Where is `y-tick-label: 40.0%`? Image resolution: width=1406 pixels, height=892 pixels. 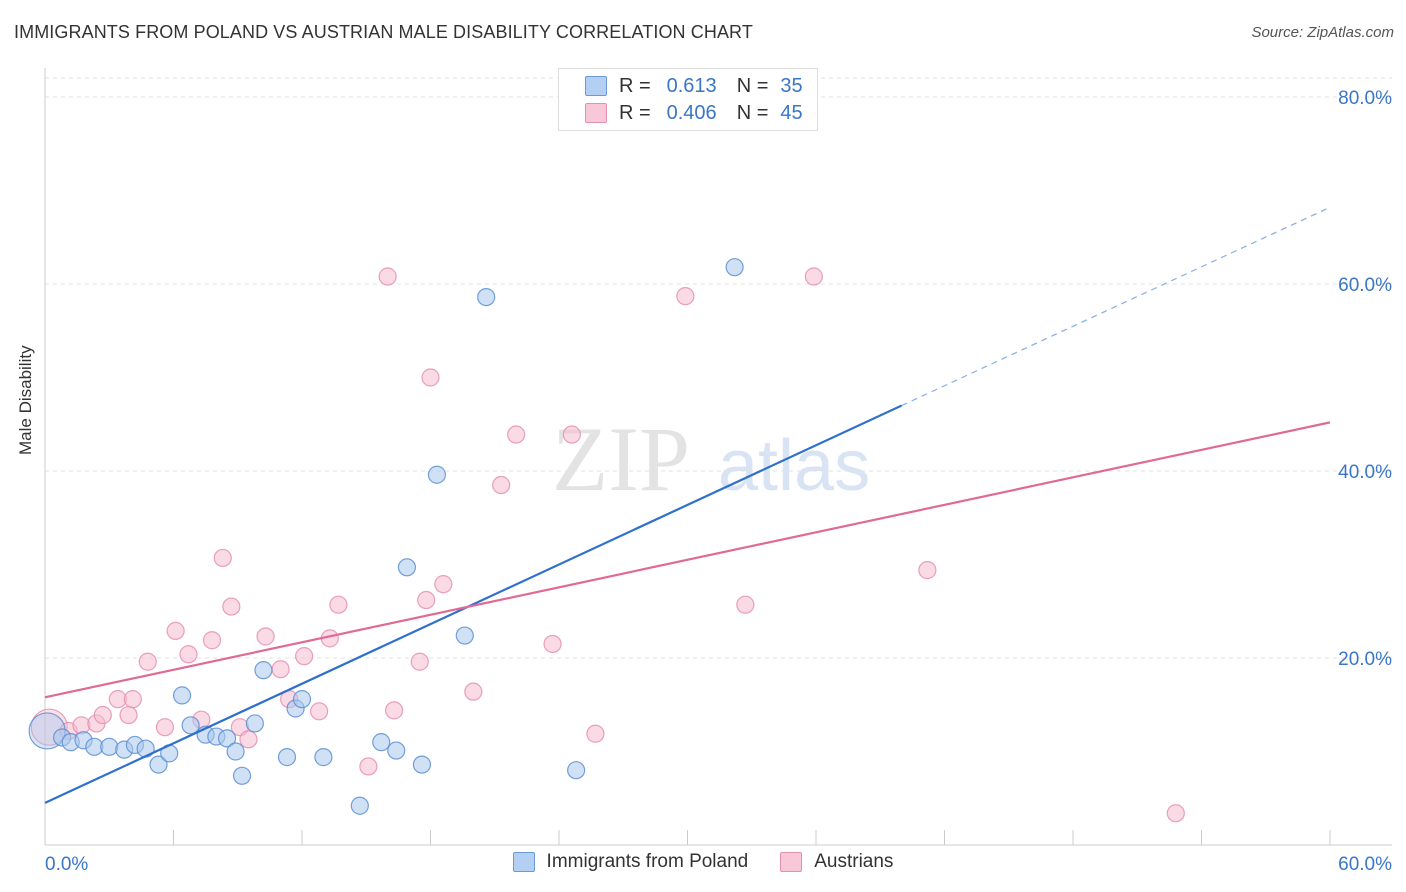
y-tick-label: 40.0% is located at coordinates (1365, 472).